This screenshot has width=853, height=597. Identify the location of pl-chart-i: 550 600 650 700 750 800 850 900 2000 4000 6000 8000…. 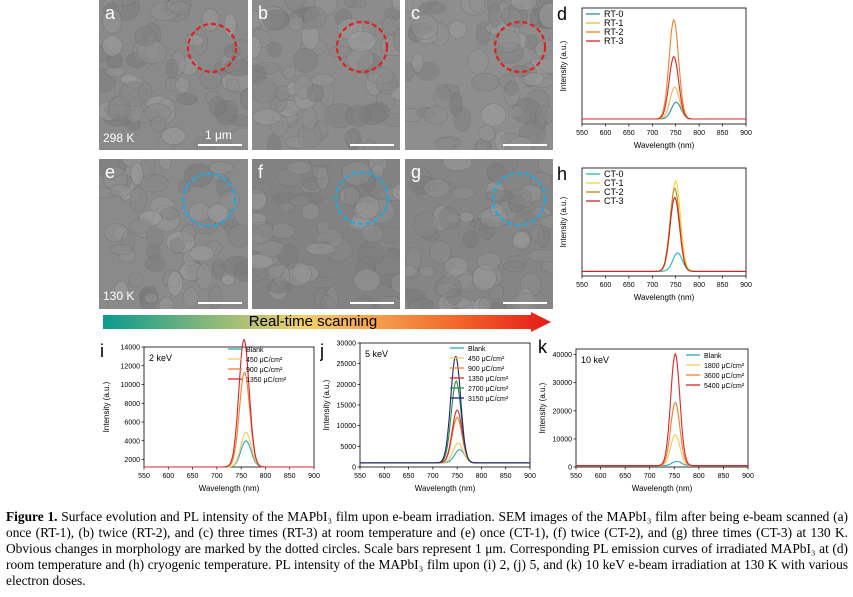
(210, 415).